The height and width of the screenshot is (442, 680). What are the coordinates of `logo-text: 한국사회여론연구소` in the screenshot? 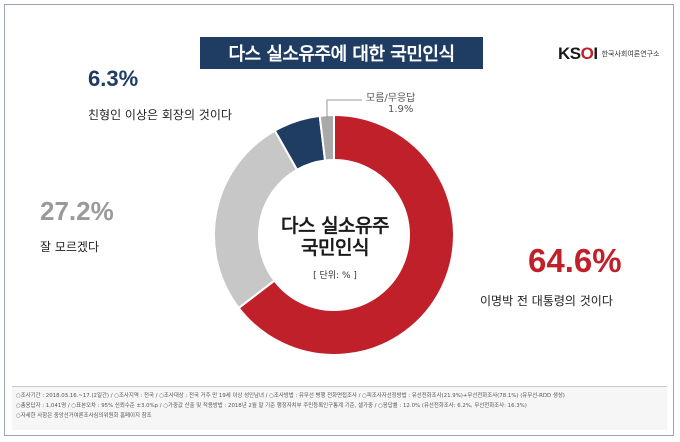 It's located at (630, 54).